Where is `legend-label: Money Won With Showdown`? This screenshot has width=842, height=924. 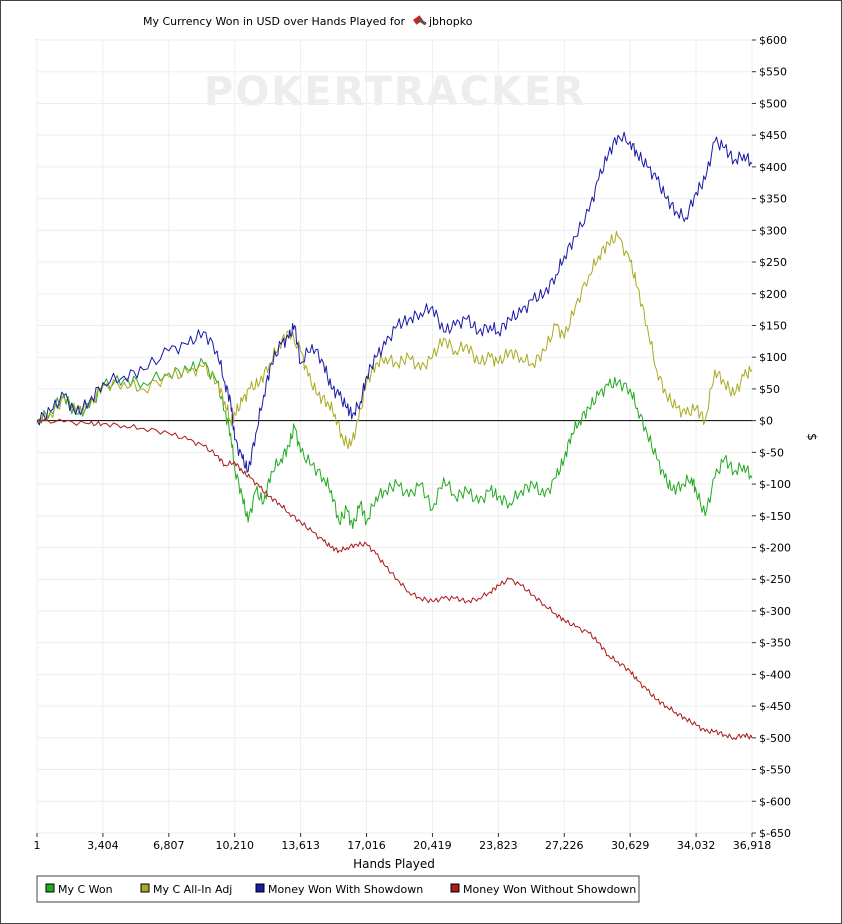
legend-label: Money Won With Showdown is located at coordinates (345, 889).